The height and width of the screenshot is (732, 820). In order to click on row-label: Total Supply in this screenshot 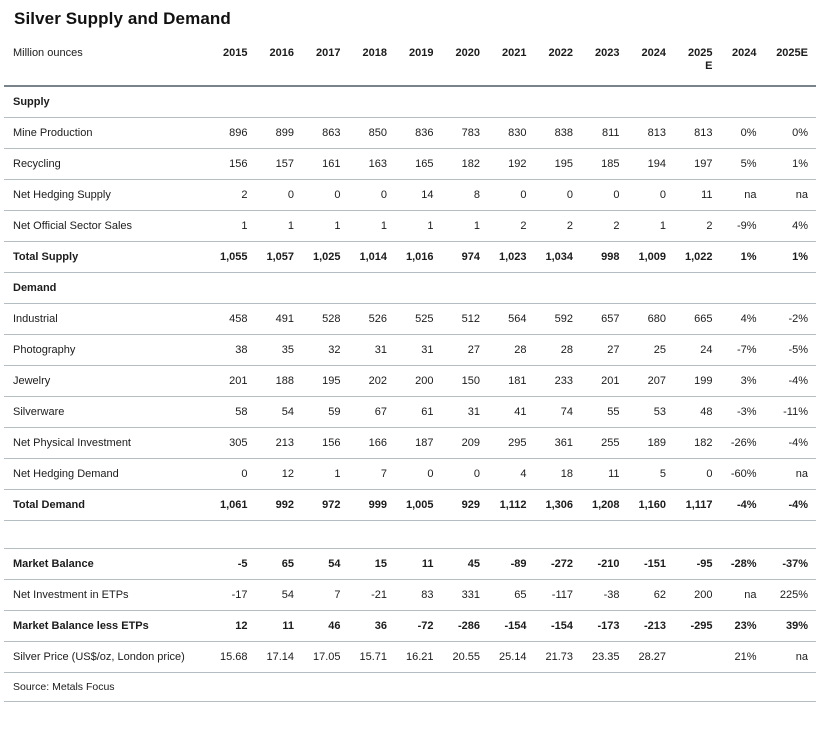, I will do `click(102, 257)`.